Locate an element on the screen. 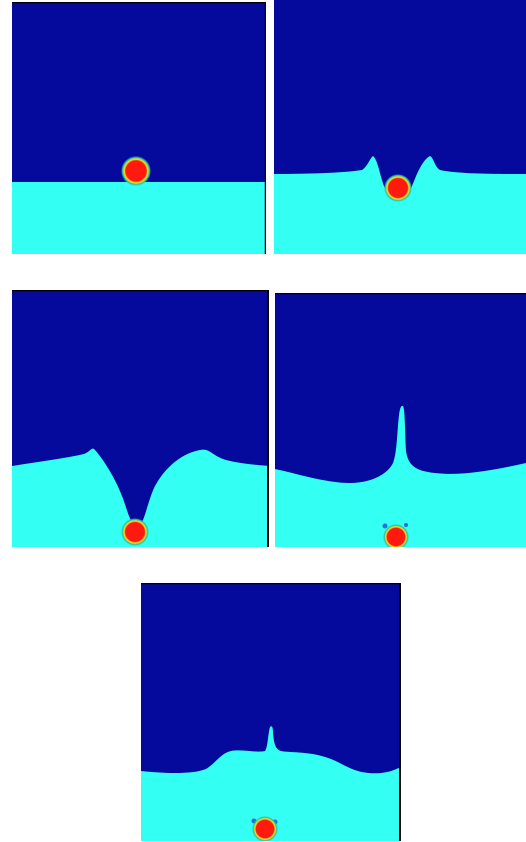  panel-4-image is located at coordinates (400, 420).